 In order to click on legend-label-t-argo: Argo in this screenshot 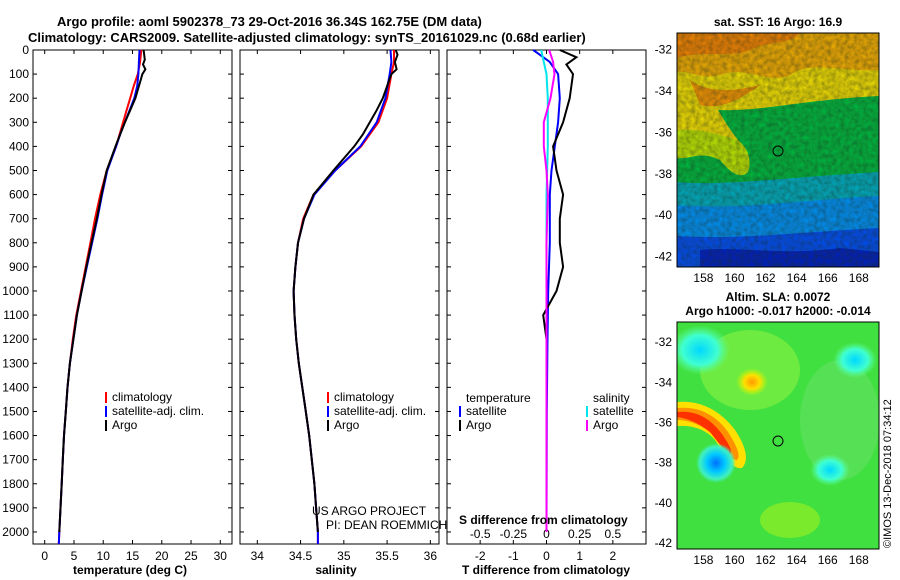, I will do `click(479, 425)`.